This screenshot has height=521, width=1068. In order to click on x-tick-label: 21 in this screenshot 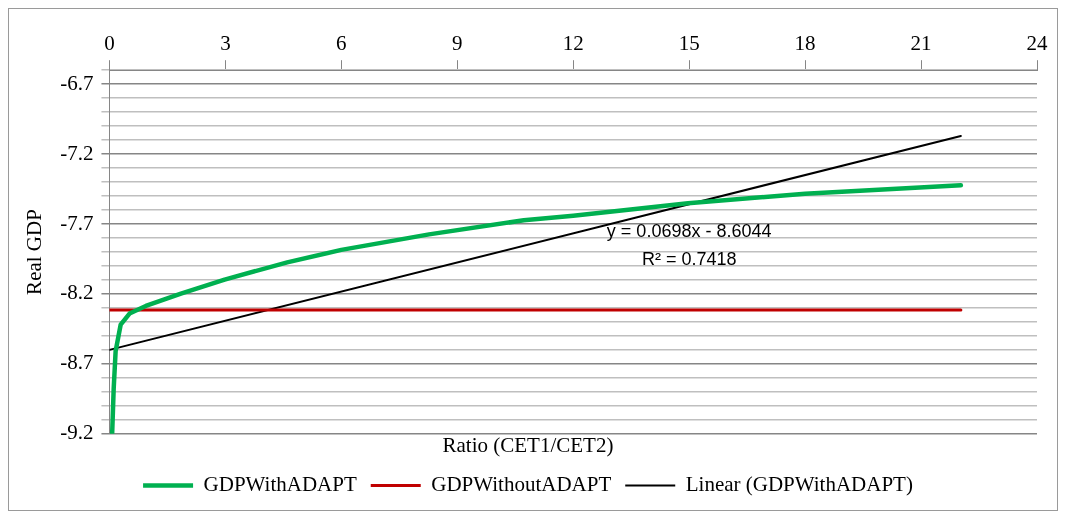, I will do `click(921, 43)`.